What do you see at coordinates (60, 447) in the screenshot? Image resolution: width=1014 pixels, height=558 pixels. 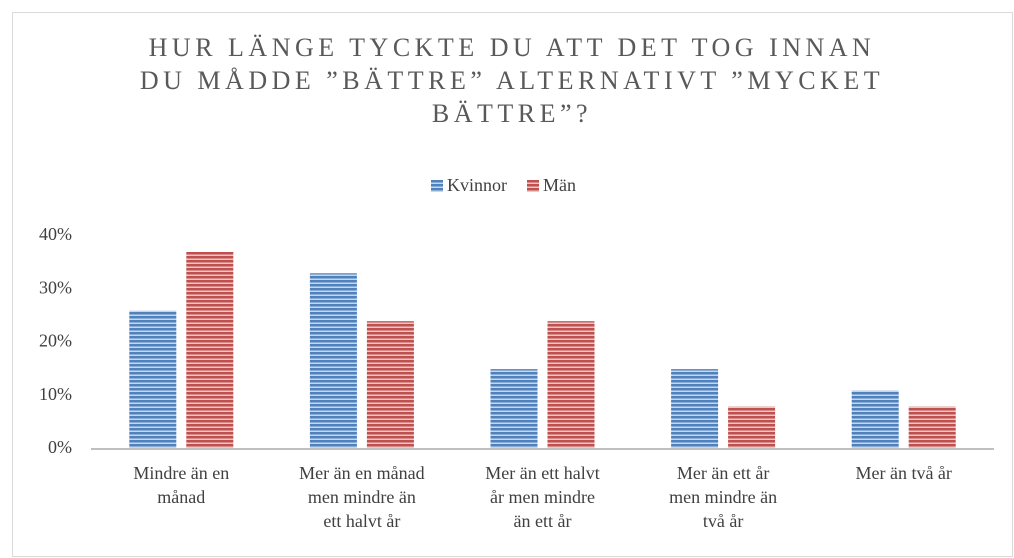 I see `y-tick-label: 0%` at bounding box center [60, 447].